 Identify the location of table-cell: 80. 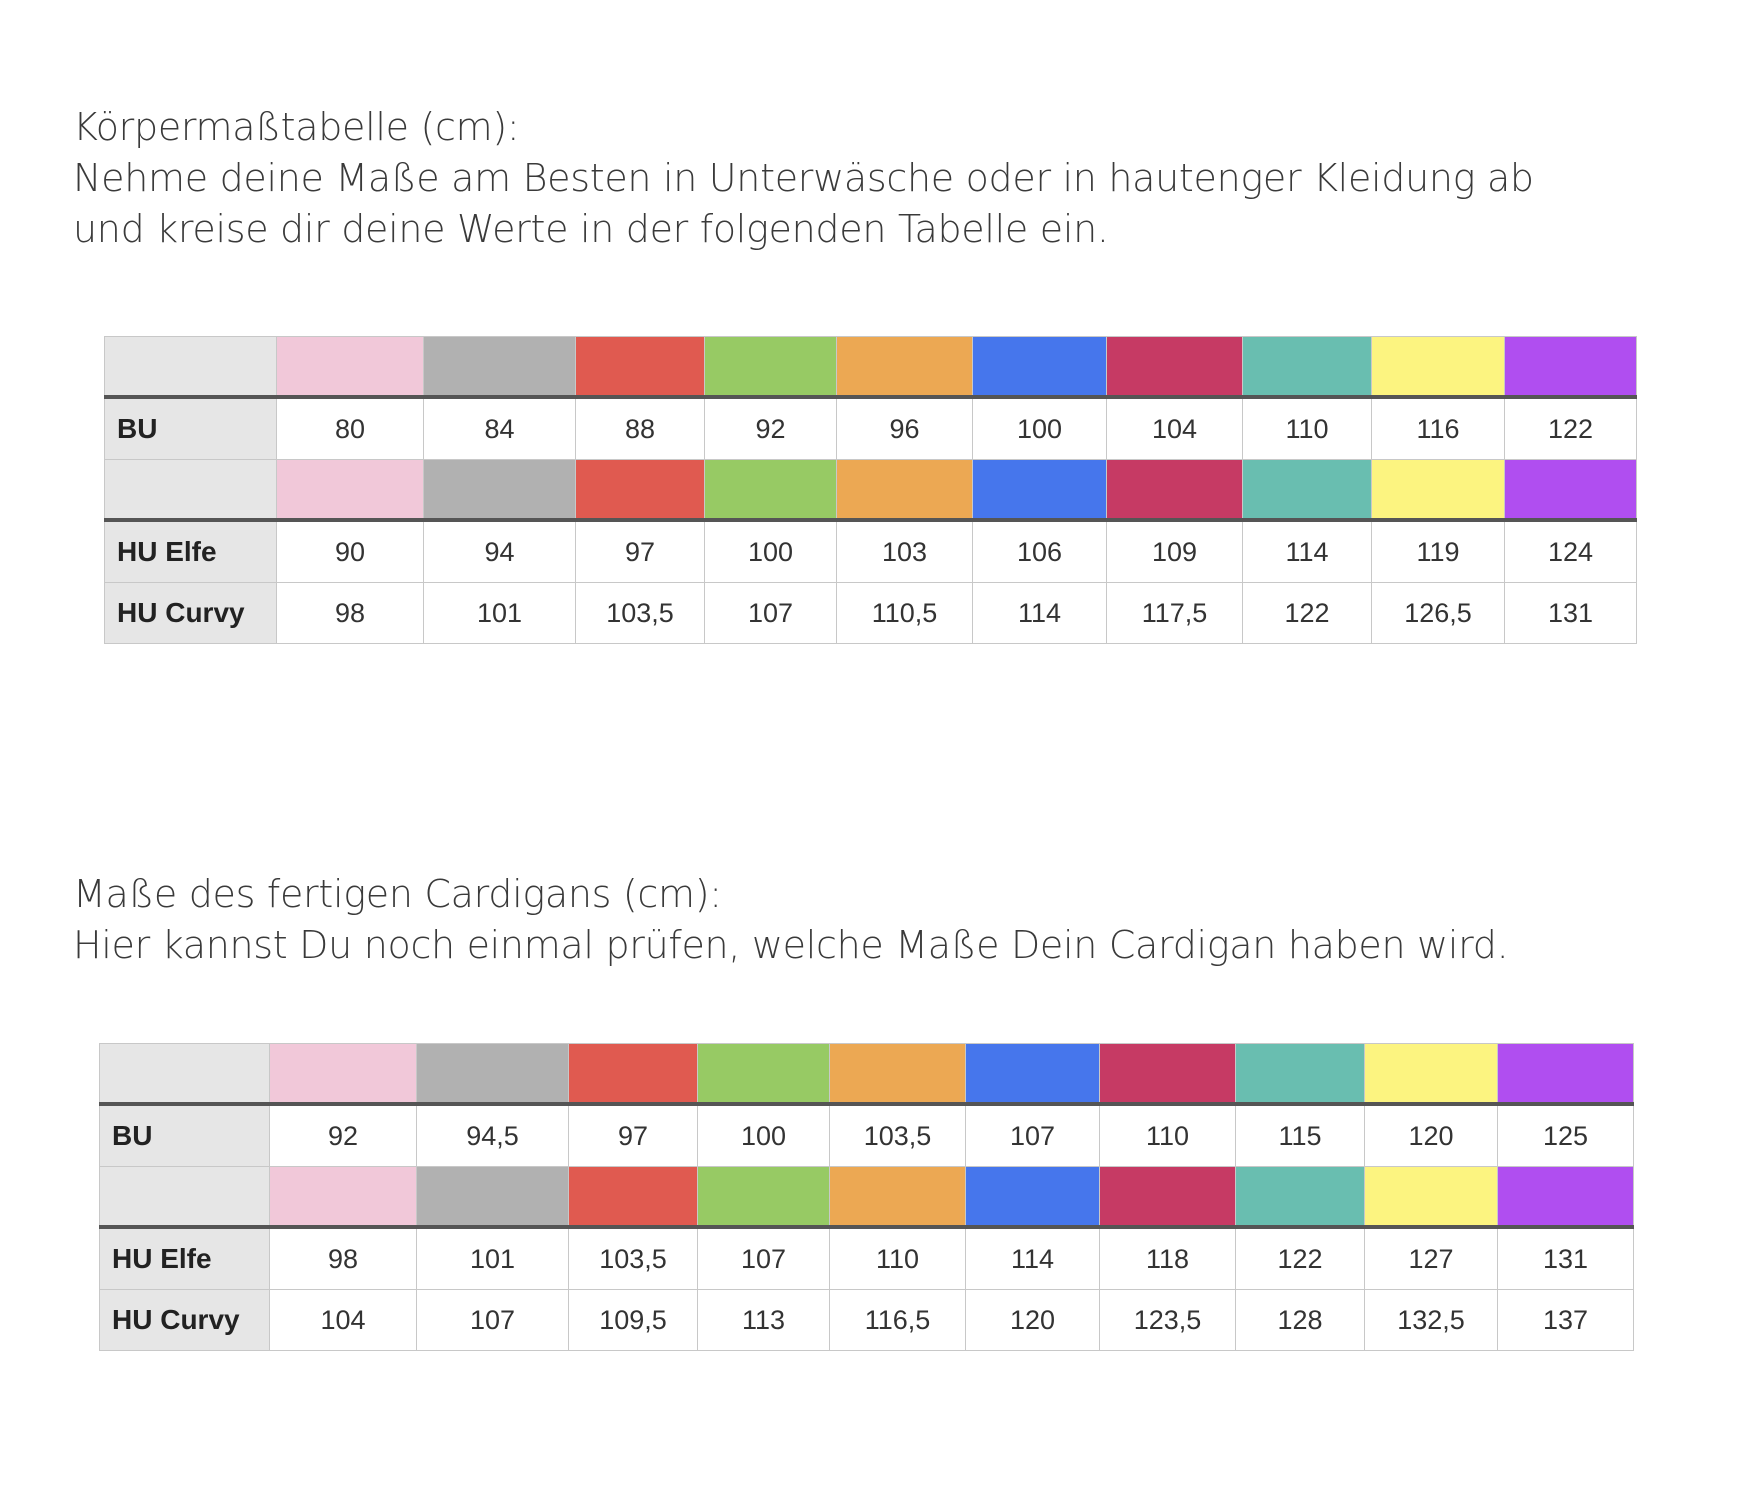
(350, 428).